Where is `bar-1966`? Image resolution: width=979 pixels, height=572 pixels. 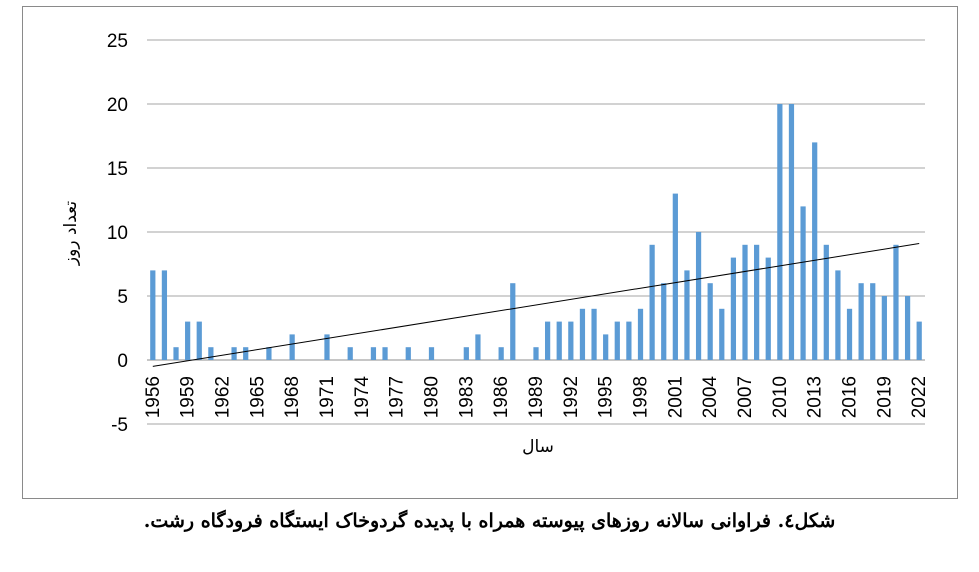 bar-1966 is located at coordinates (269, 353).